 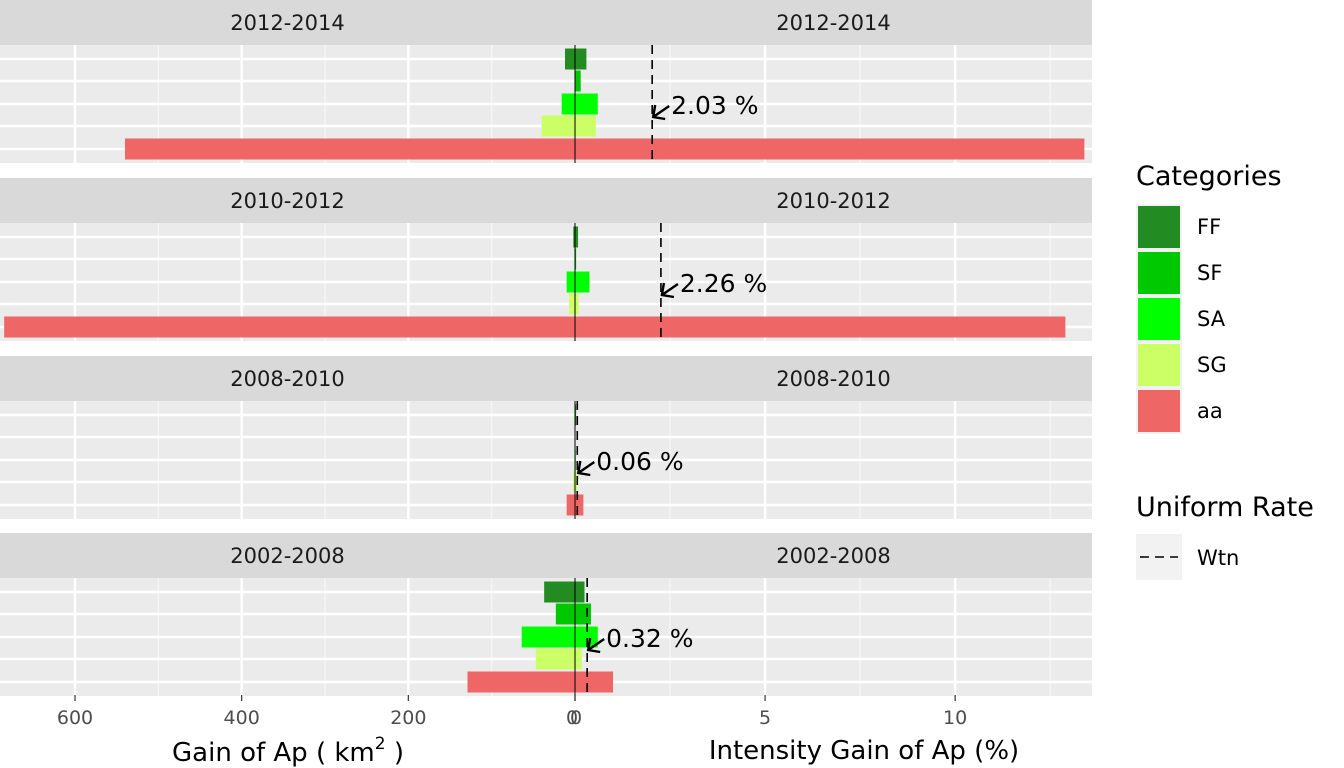 What do you see at coordinates (1209, 273) in the screenshot?
I see `legend-label-SF: SF` at bounding box center [1209, 273].